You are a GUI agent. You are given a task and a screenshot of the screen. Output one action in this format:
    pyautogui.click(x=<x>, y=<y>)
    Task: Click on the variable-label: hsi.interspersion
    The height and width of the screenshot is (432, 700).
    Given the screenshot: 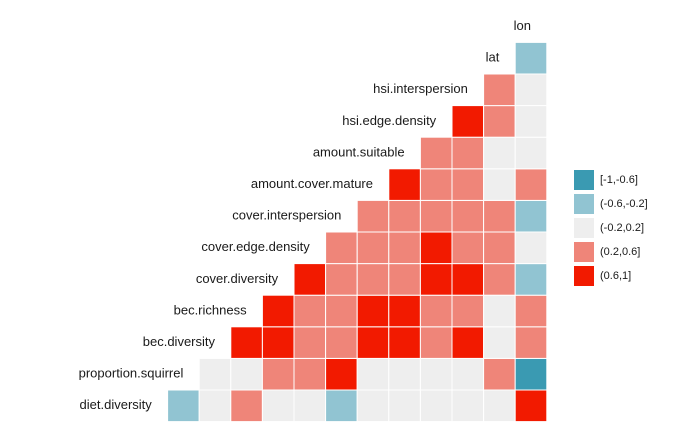 What is the action you would take?
    pyautogui.click(x=420, y=88)
    